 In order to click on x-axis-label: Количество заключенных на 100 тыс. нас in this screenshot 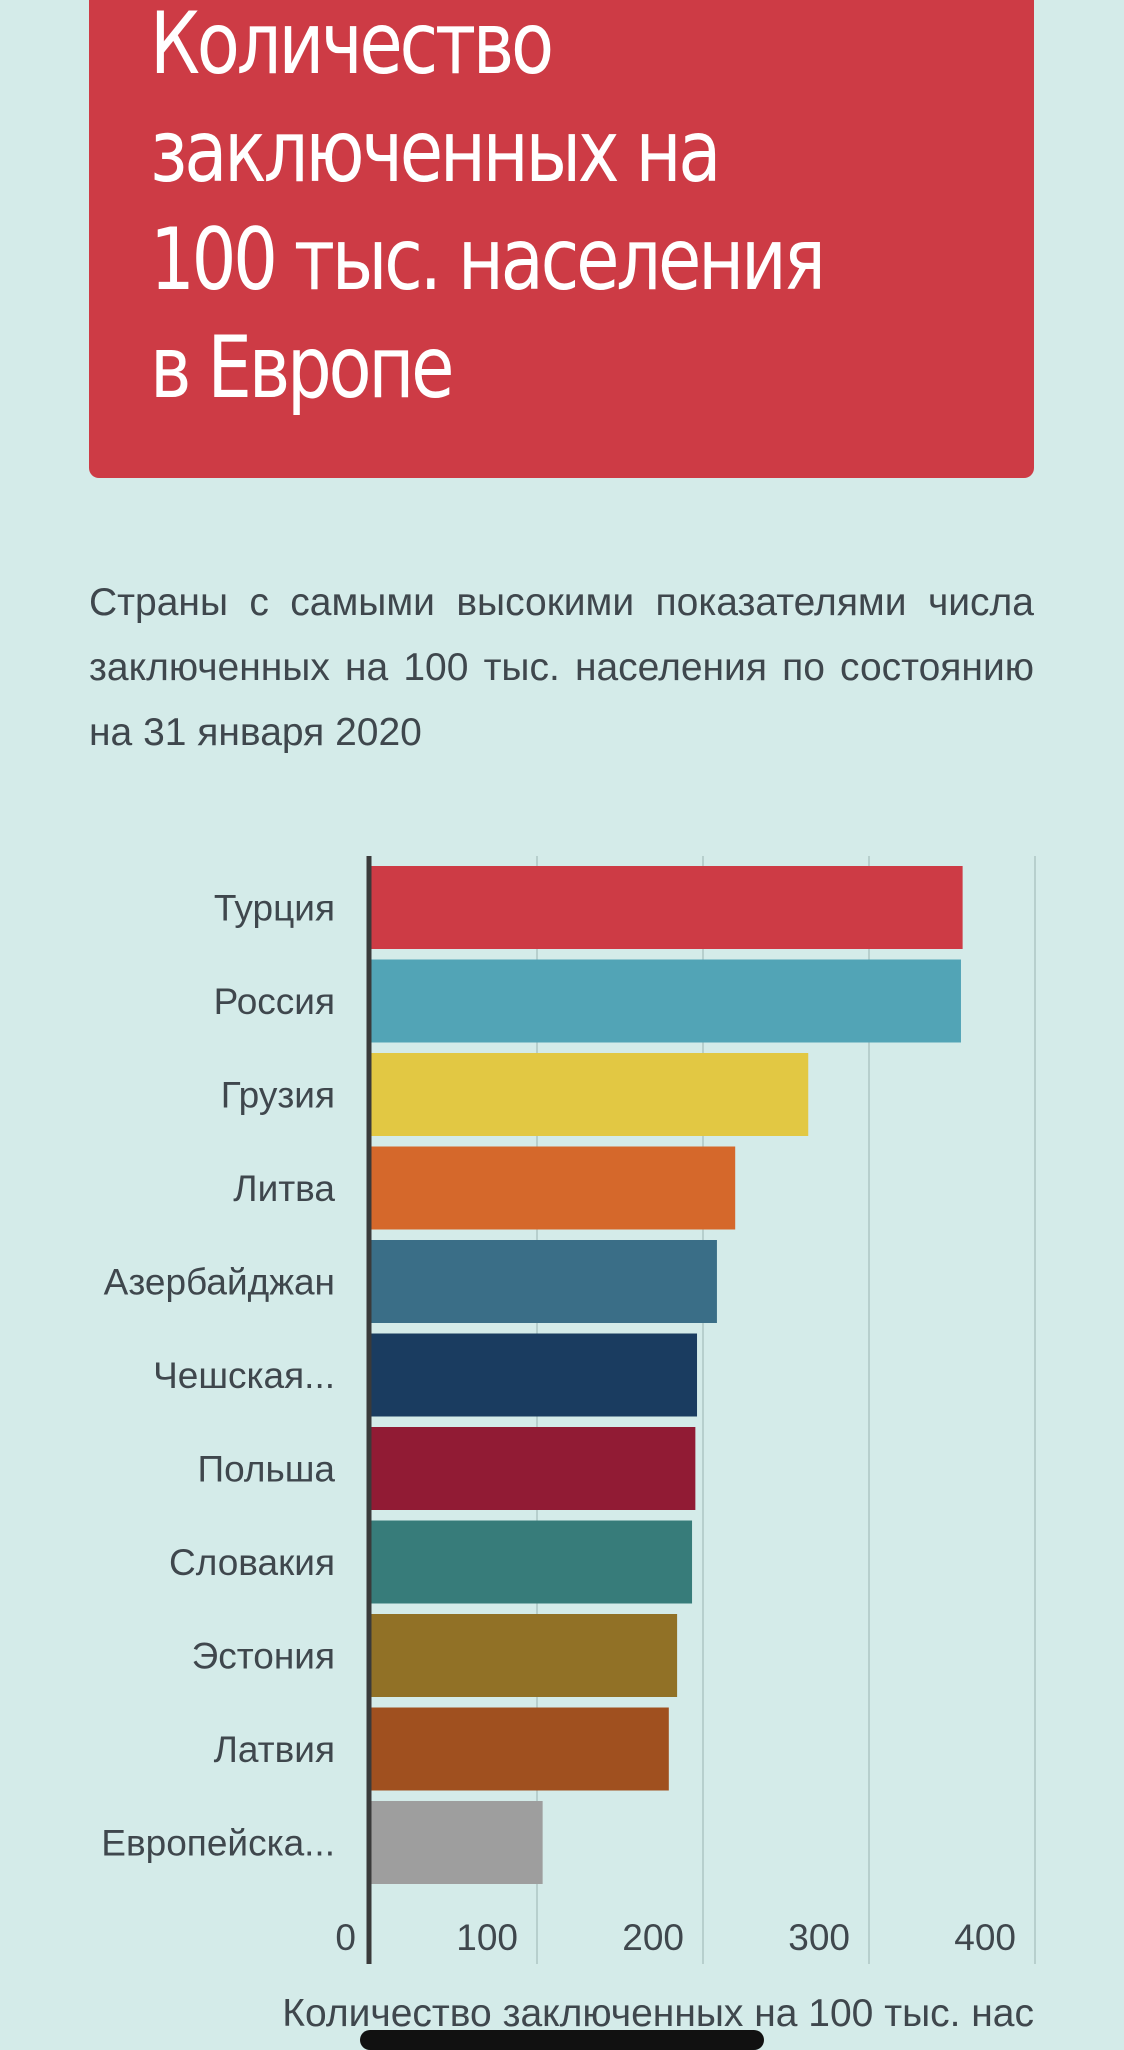, I will do `click(658, 2013)`.